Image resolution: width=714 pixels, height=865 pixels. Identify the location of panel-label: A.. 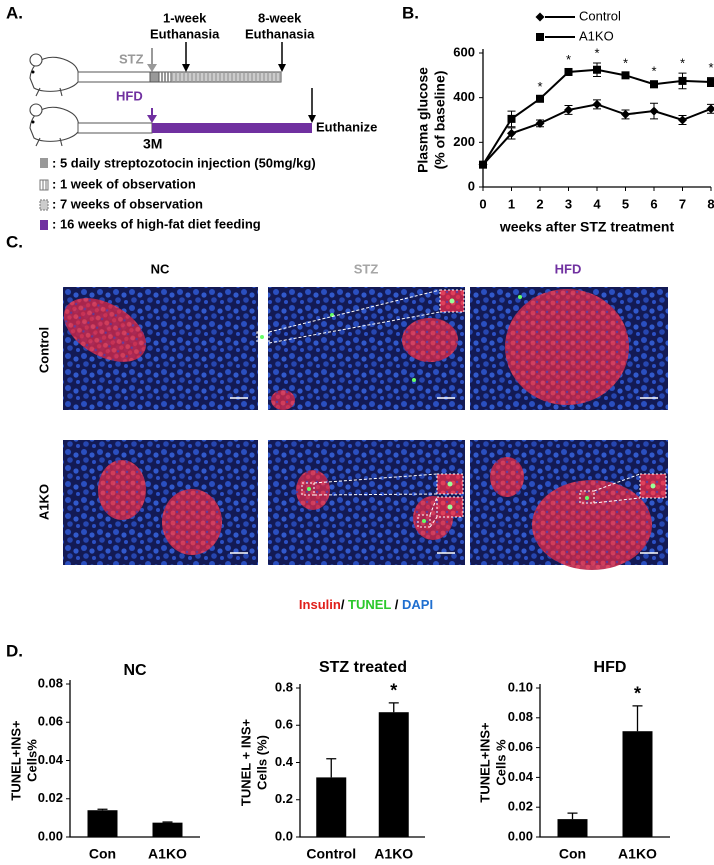
(14, 12).